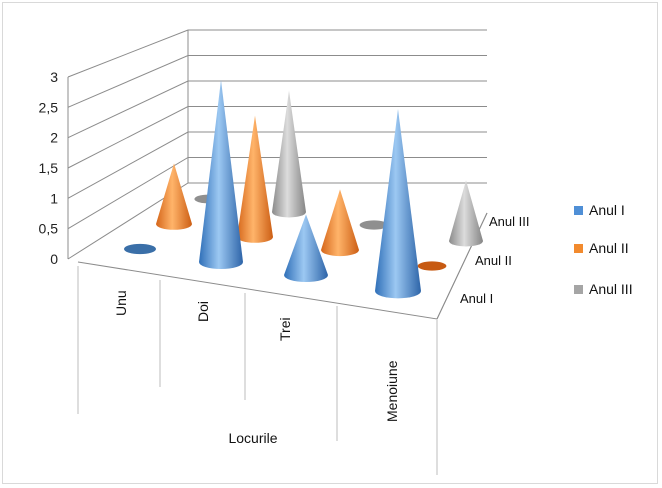 The image size is (662, 488). What do you see at coordinates (49, 229) in the screenshot?
I see `y-tick-label: 0,5` at bounding box center [49, 229].